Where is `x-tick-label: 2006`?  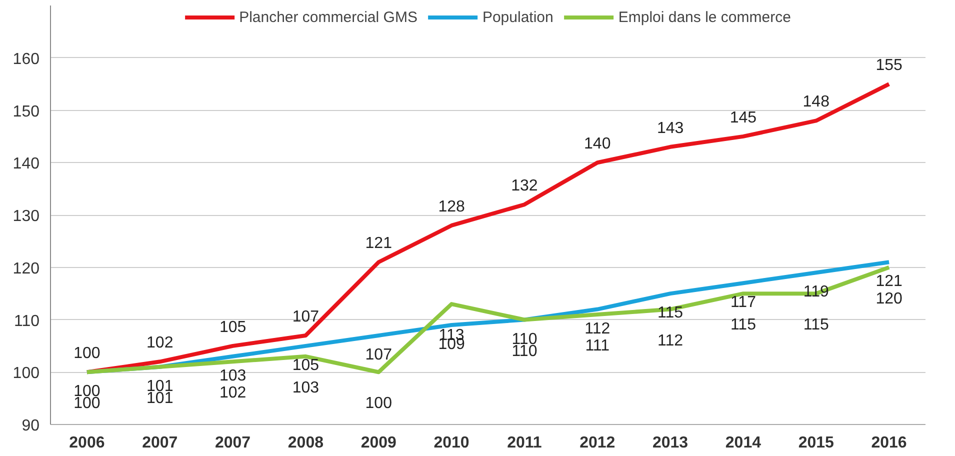 x-tick-label: 2006 is located at coordinates (87, 443).